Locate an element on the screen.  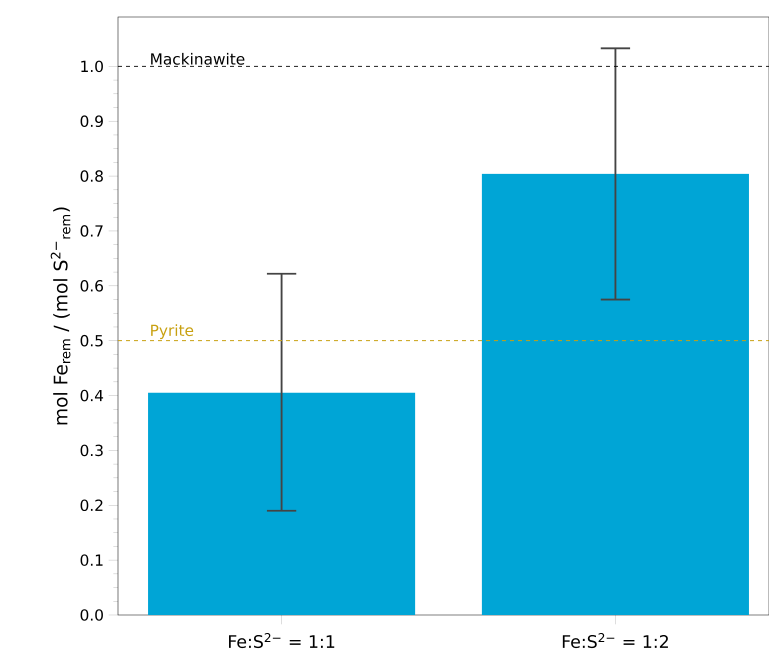
y-tick-label: 0.9 is located at coordinates (91, 121).